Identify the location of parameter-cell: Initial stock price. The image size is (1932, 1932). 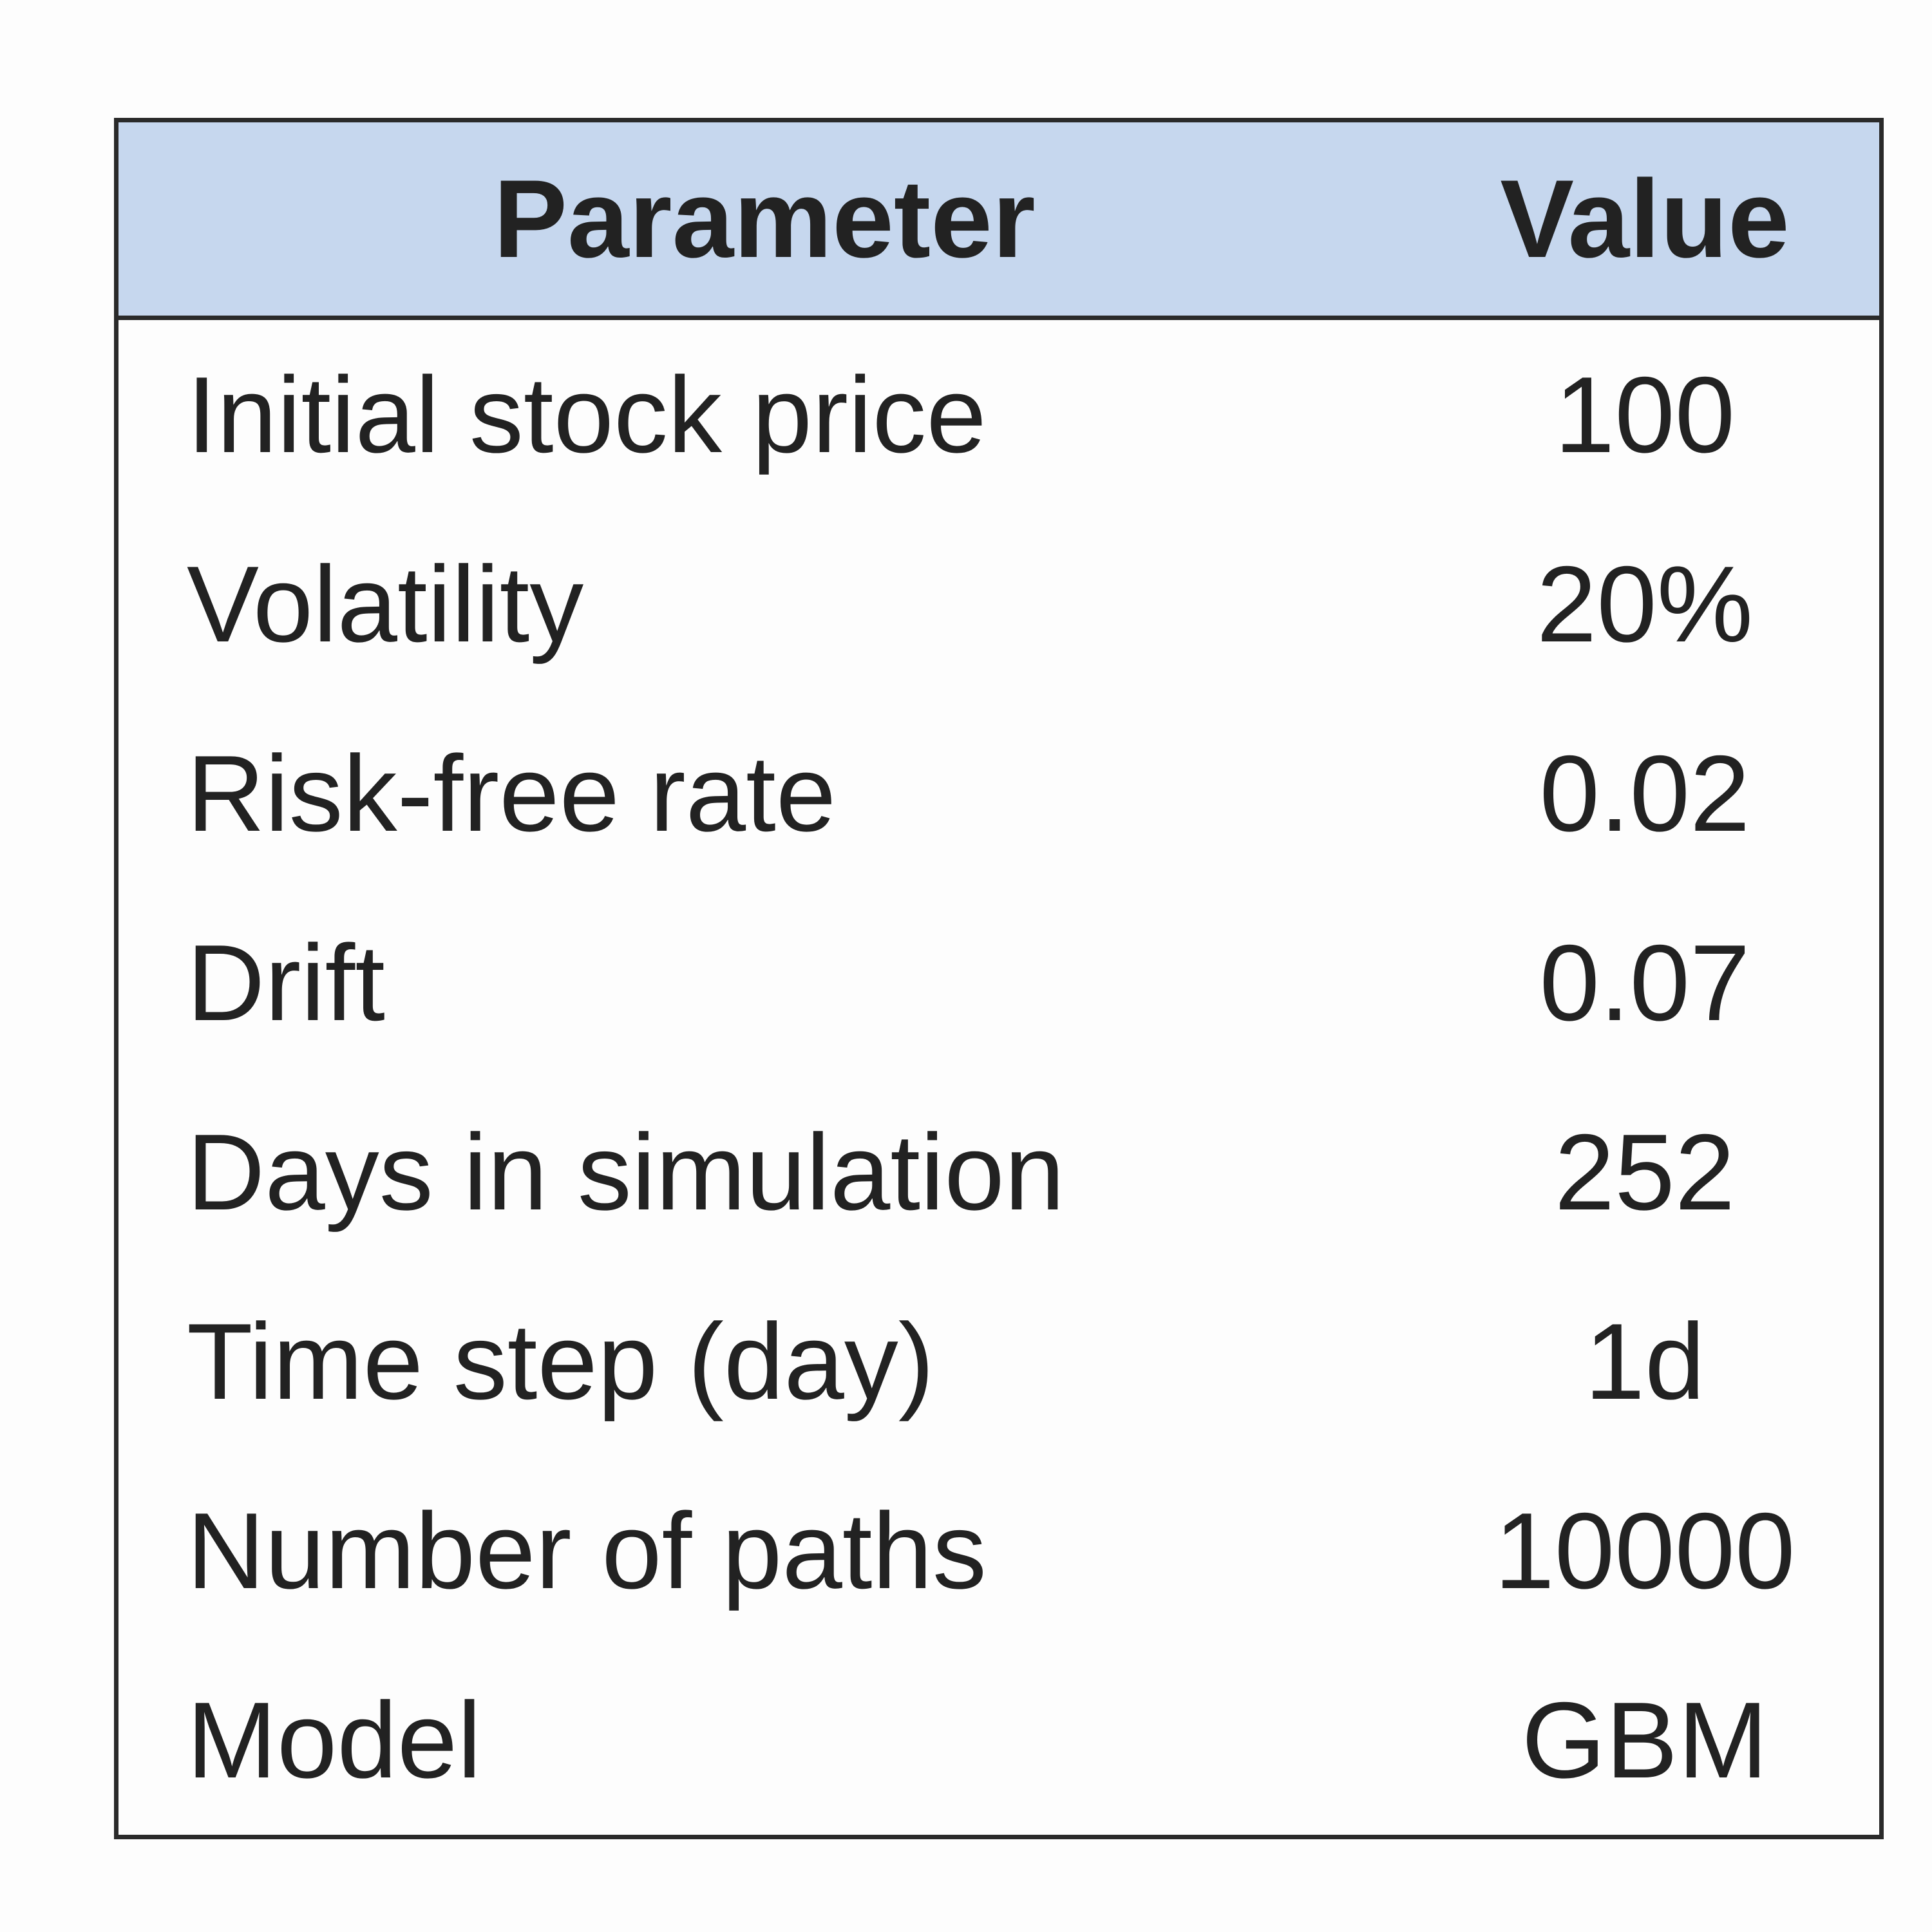
(587, 415).